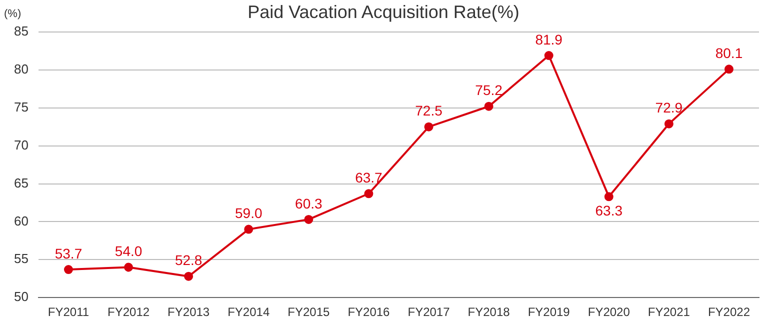 This screenshot has width=767, height=325. I want to click on x-tick-label: FY2017, so click(429, 312).